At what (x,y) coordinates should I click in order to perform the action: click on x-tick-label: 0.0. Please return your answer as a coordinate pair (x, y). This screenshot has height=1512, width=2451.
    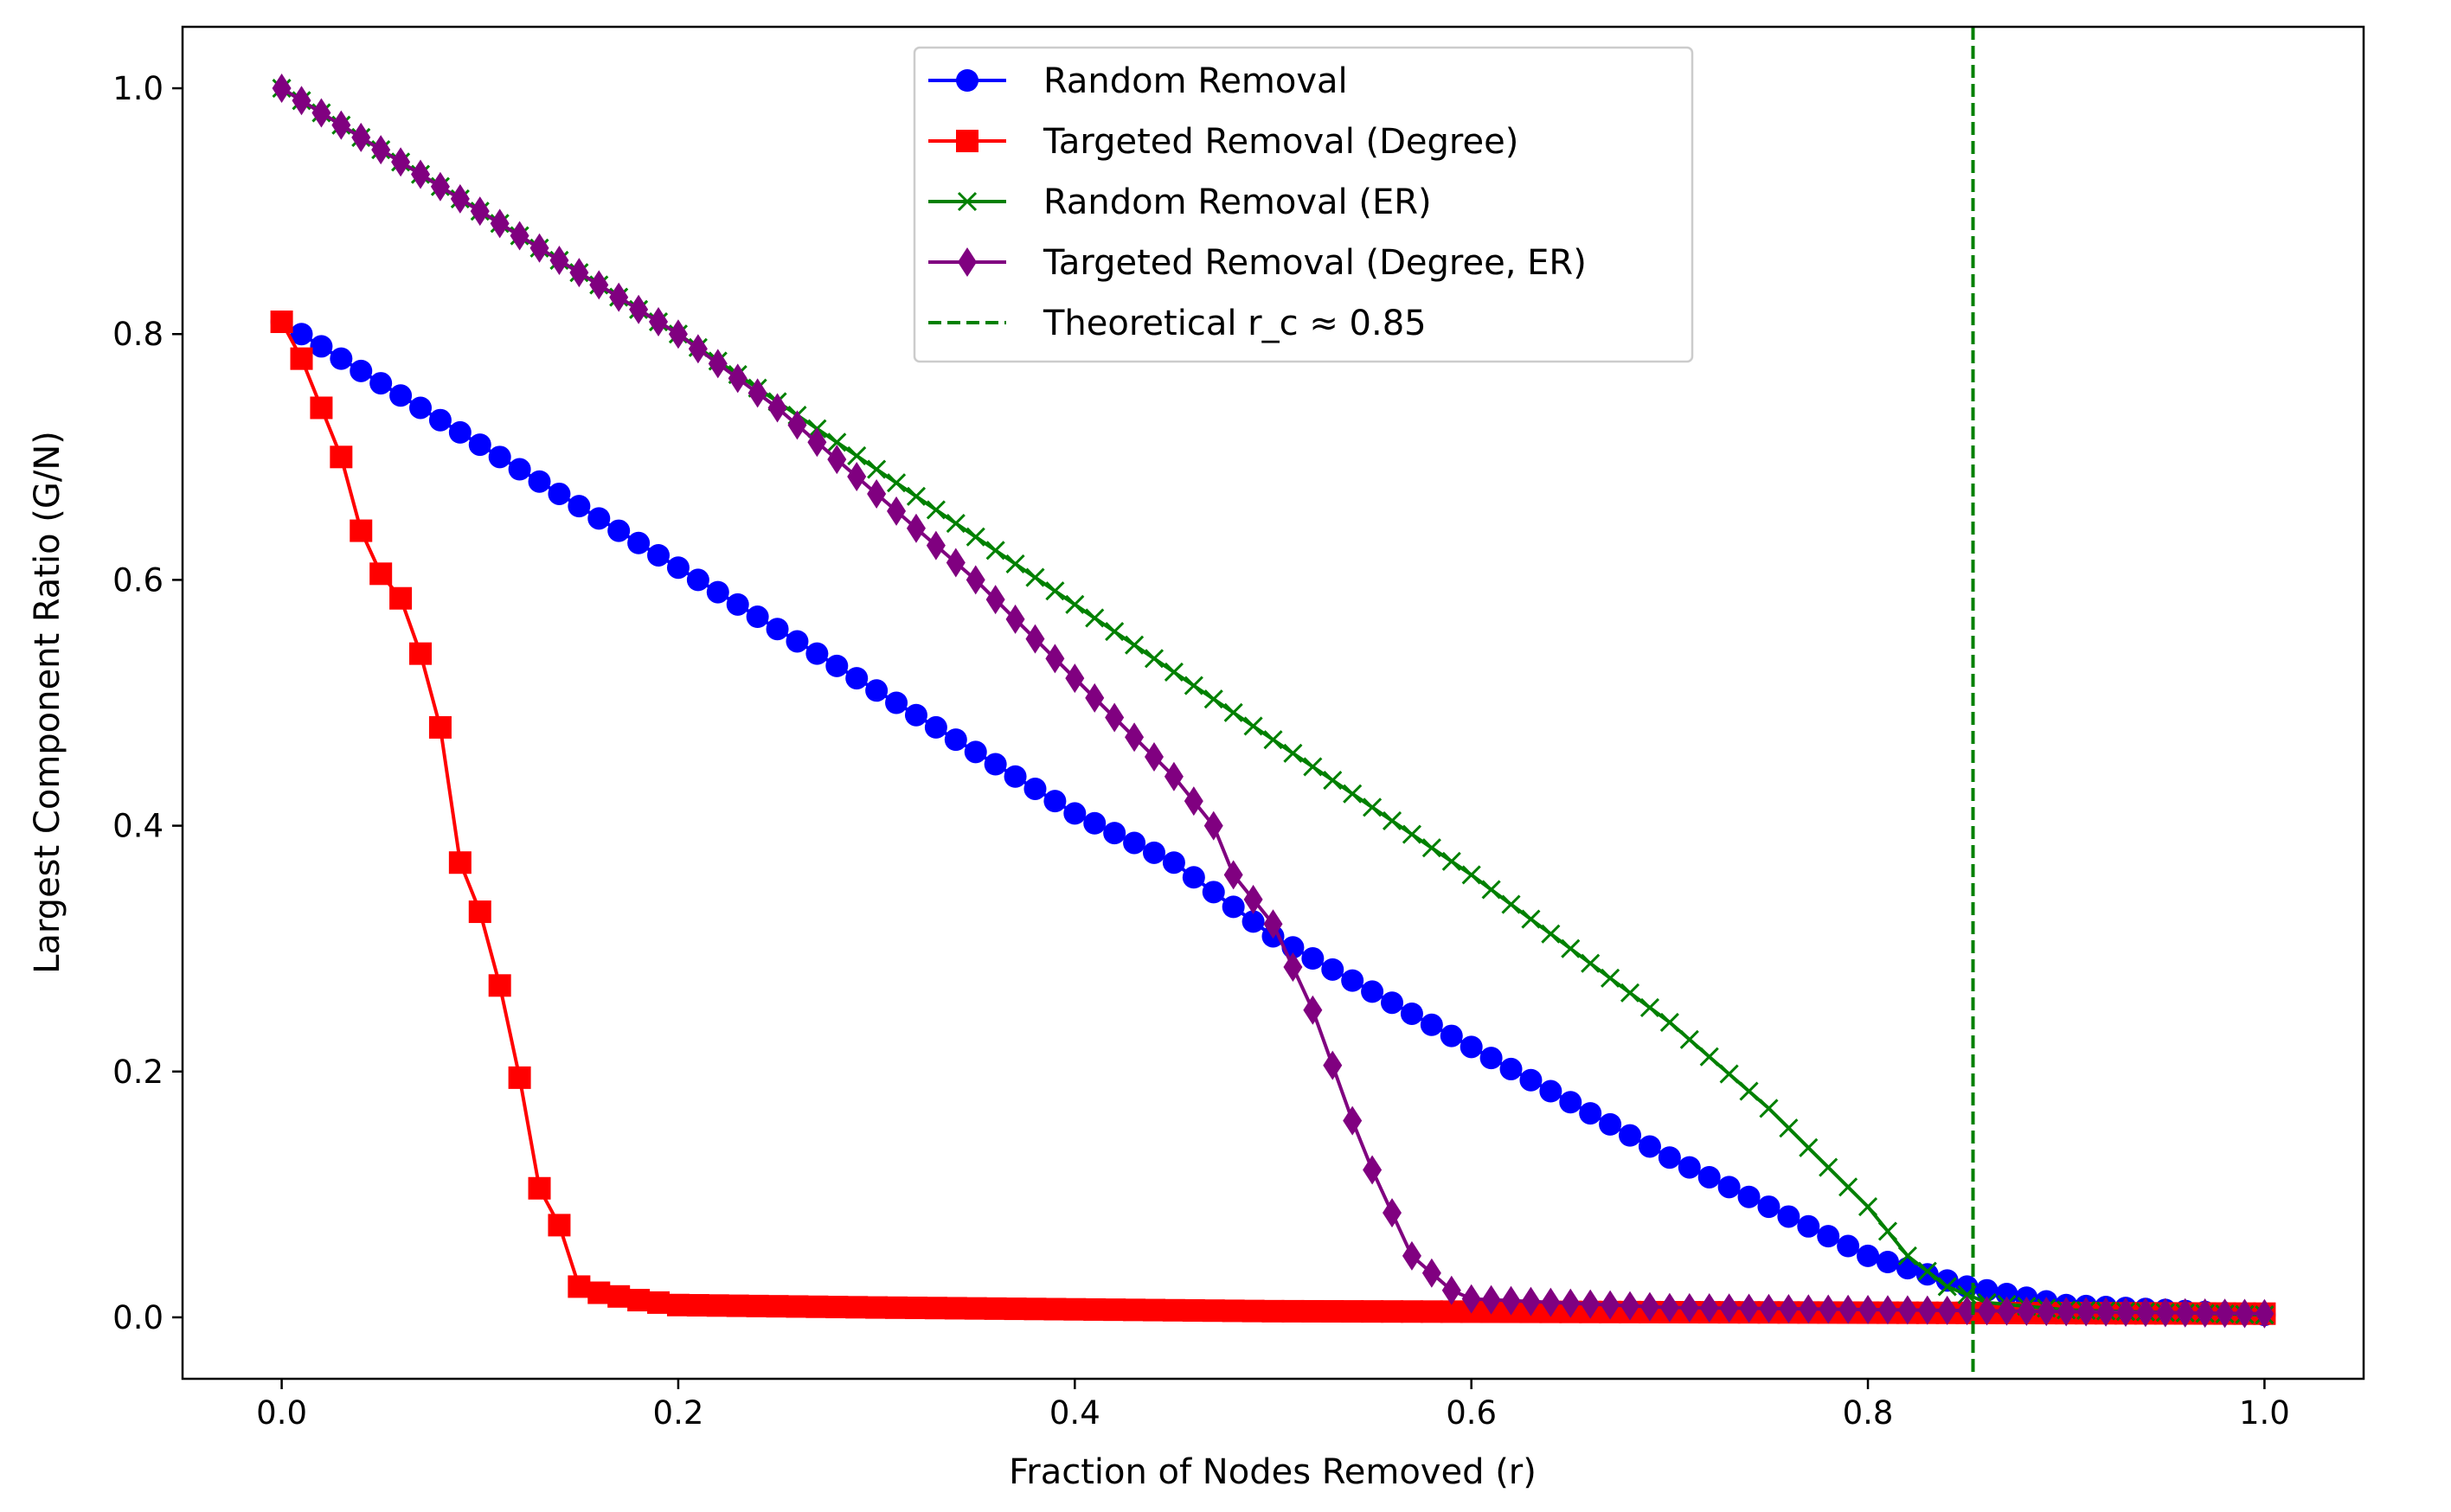
    Looking at the image, I should click on (282, 1413).